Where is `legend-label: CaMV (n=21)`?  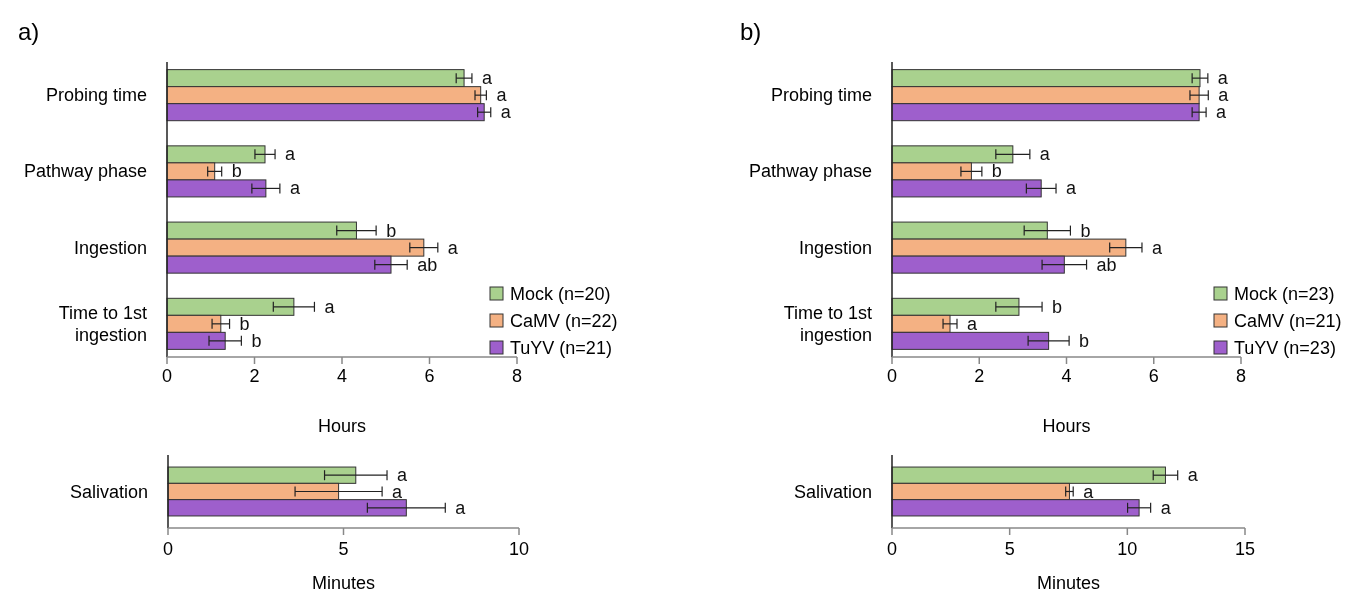 legend-label: CaMV (n=21) is located at coordinates (1288, 321).